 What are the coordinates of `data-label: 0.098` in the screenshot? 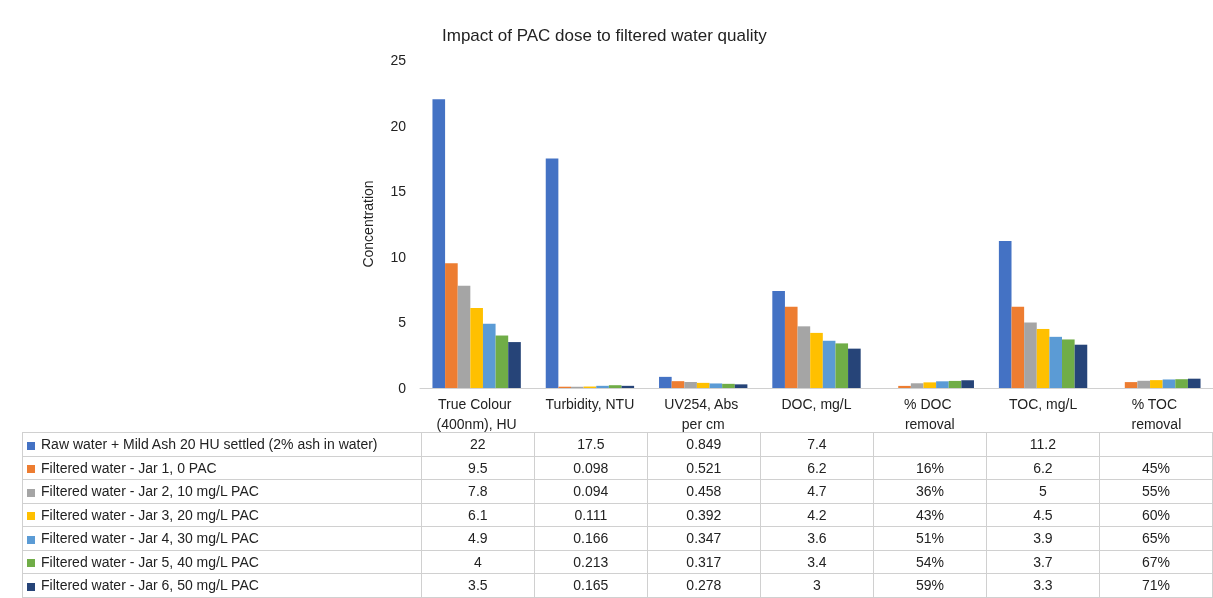 It's located at (591, 468).